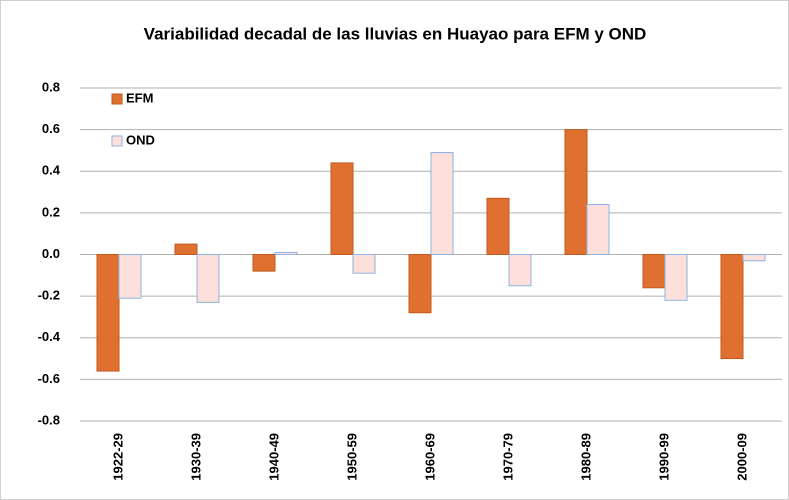 This screenshot has width=789, height=500. I want to click on x-tick-label: 1940-49, so click(273, 457).